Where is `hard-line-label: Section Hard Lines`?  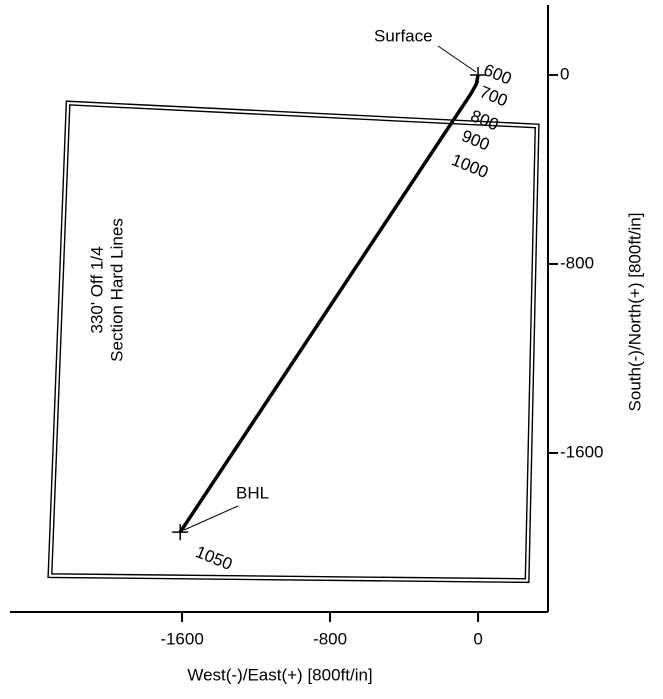
hard-line-label: Section Hard Lines is located at coordinates (116, 290).